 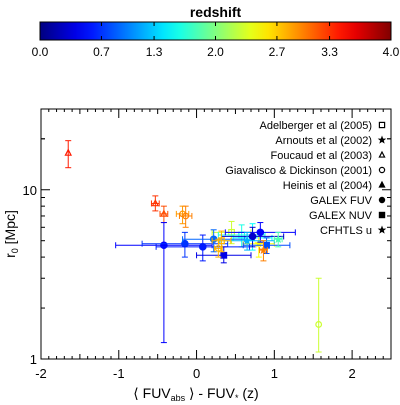 I want to click on legend-label: Arnouts et al (2002), so click(x=323, y=141).